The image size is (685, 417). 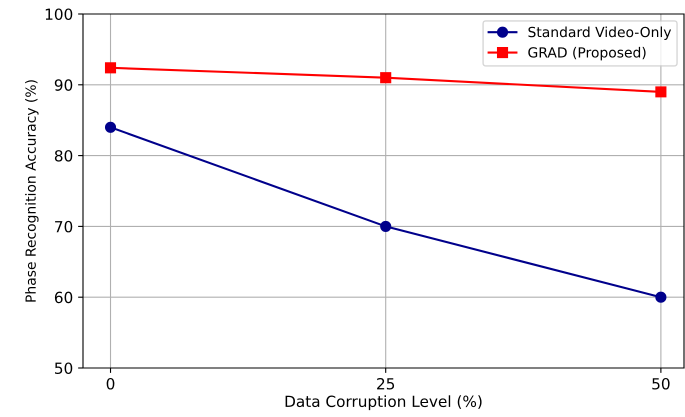 What do you see at coordinates (63, 226) in the screenshot?
I see `y-tick-label: 70` at bounding box center [63, 226].